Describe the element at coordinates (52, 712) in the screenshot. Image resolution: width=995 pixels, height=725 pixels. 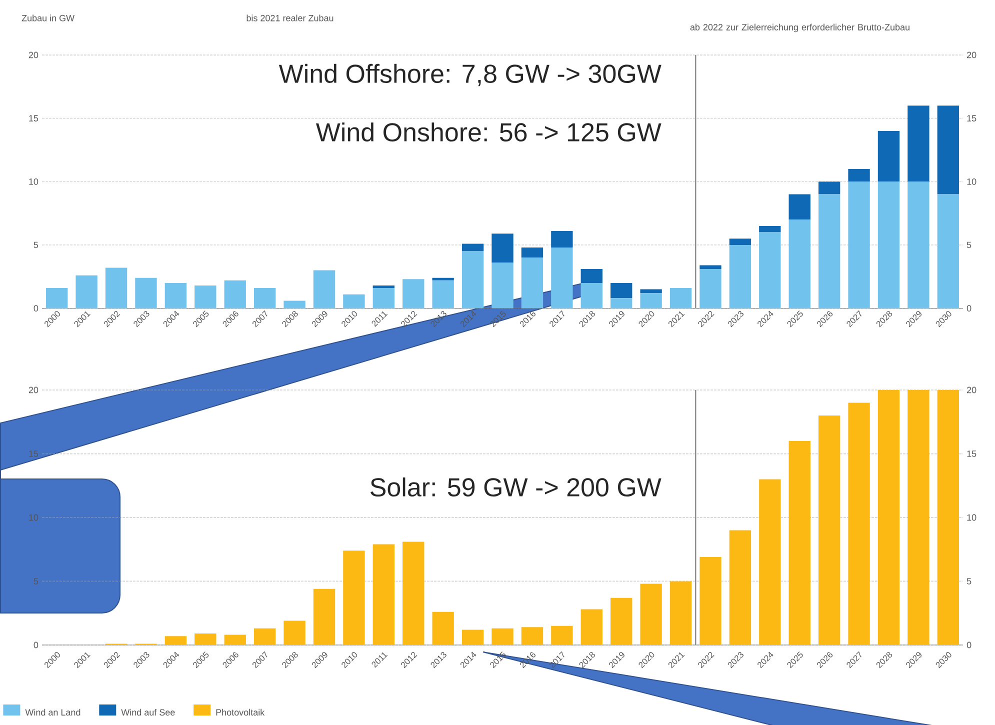
I see `legend-label: Wind an Land` at that location.